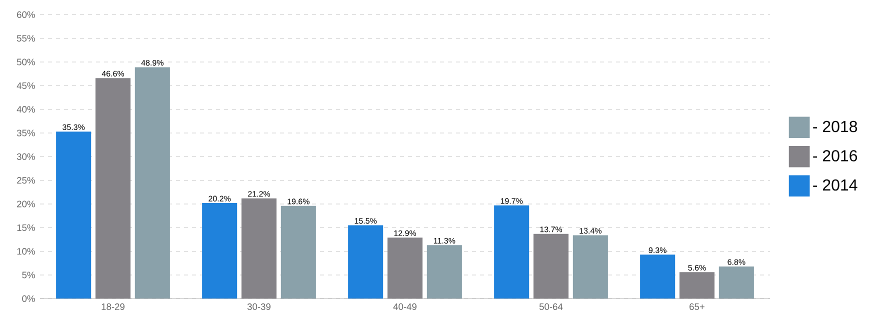 The height and width of the screenshot is (319, 887). I want to click on legend-label: - 2014, so click(835, 185).